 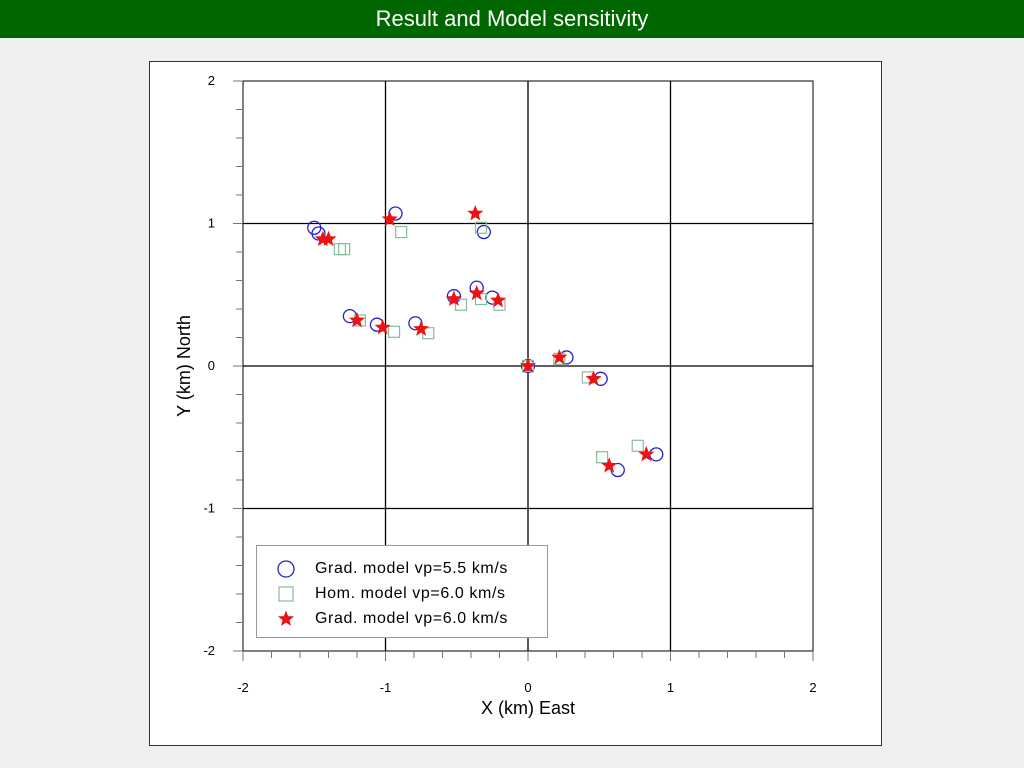 What do you see at coordinates (243, 687) in the screenshot?
I see `x-tick-label: -2` at bounding box center [243, 687].